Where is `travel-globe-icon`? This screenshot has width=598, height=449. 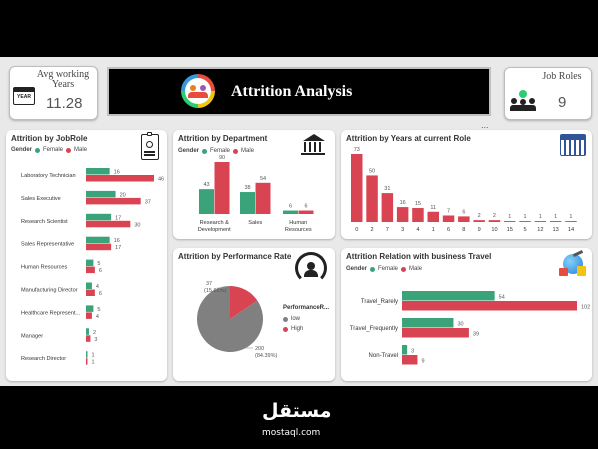
travel-globe-icon is located at coordinates (573, 264).